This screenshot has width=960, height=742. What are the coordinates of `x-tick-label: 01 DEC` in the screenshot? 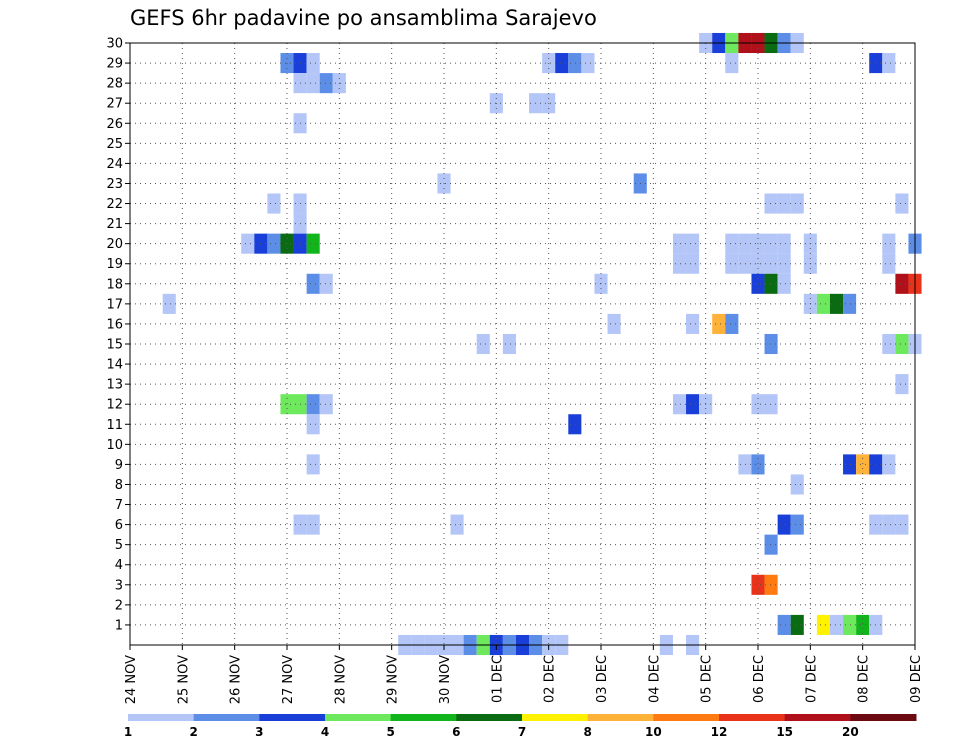 It's located at (497, 679).